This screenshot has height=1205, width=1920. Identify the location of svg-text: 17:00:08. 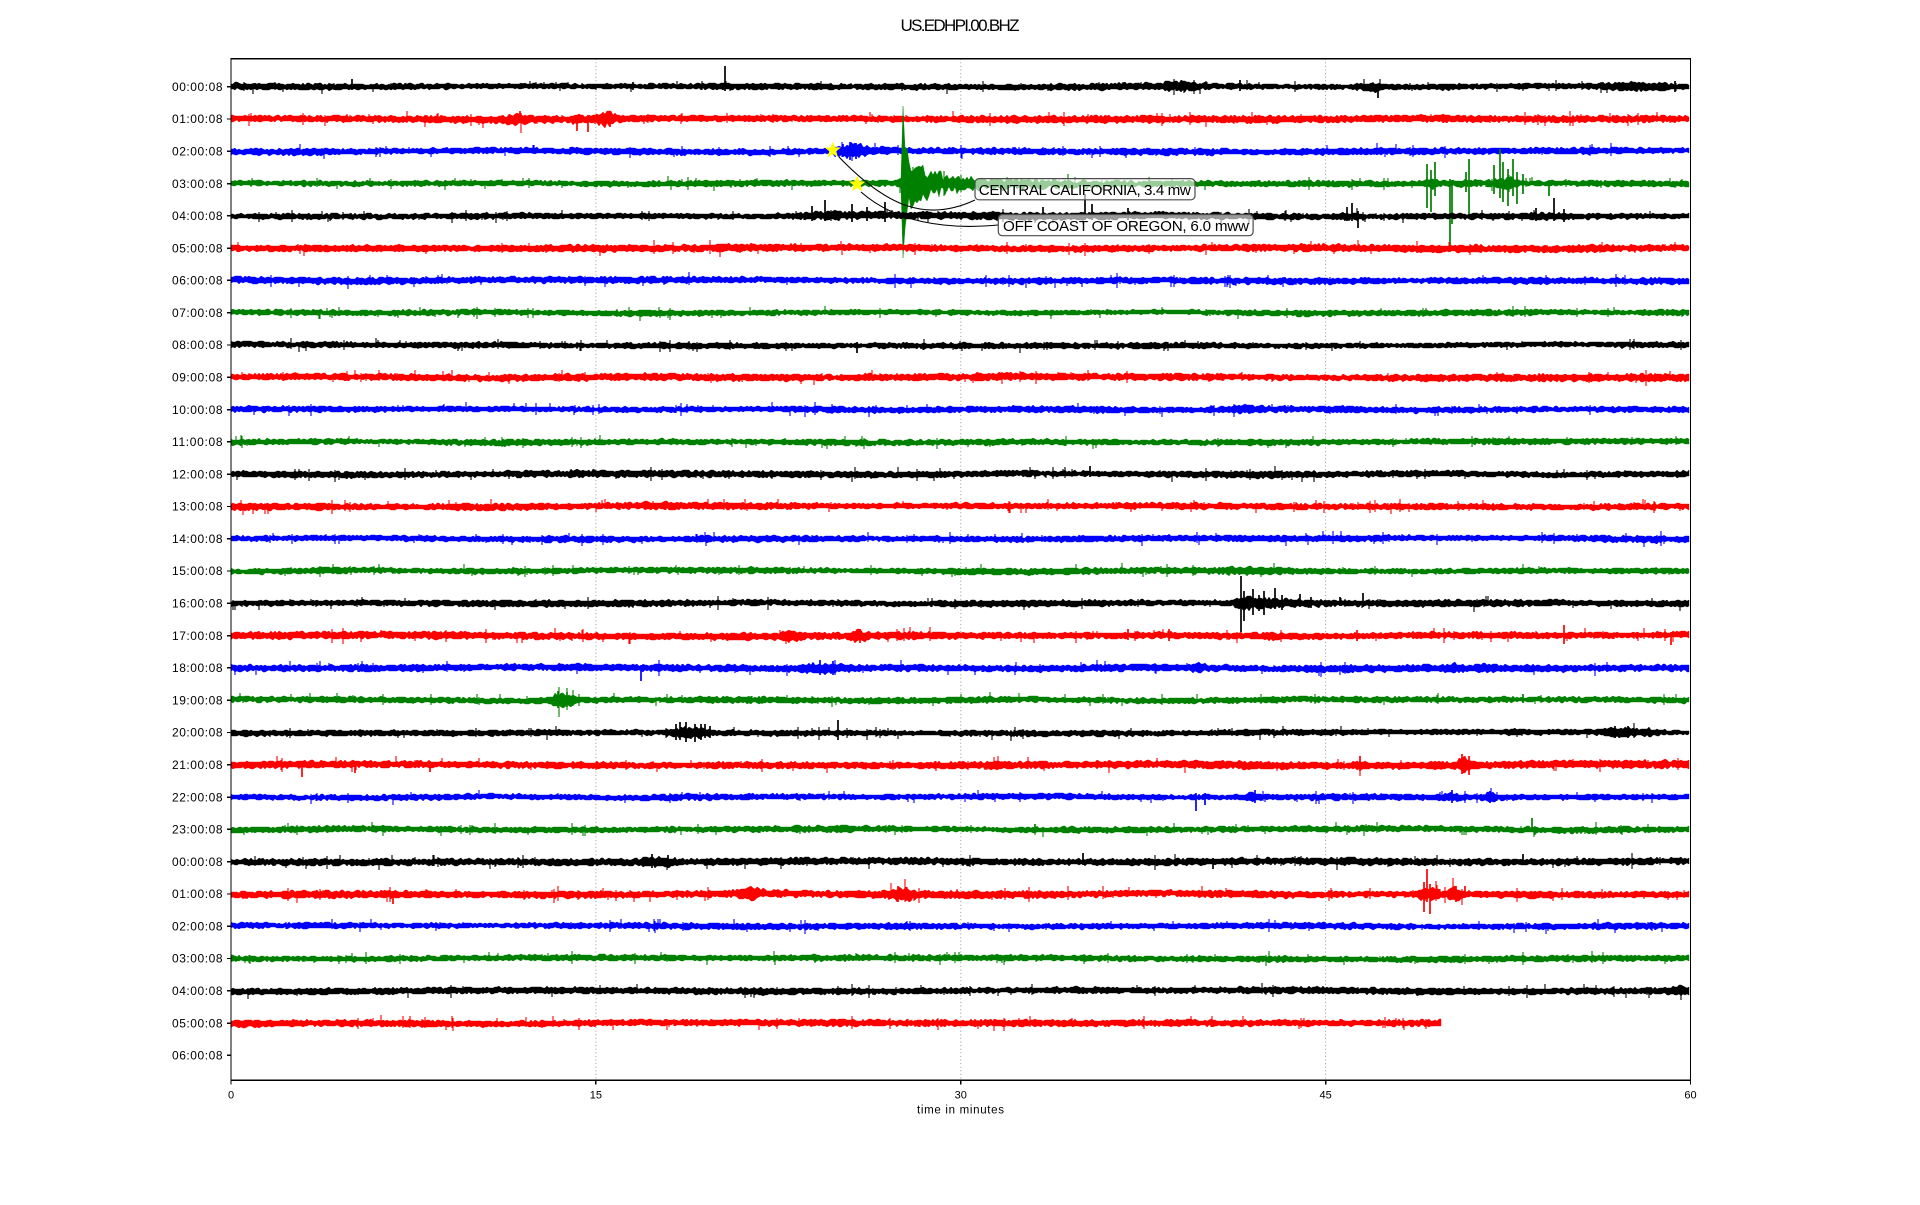
(197, 636).